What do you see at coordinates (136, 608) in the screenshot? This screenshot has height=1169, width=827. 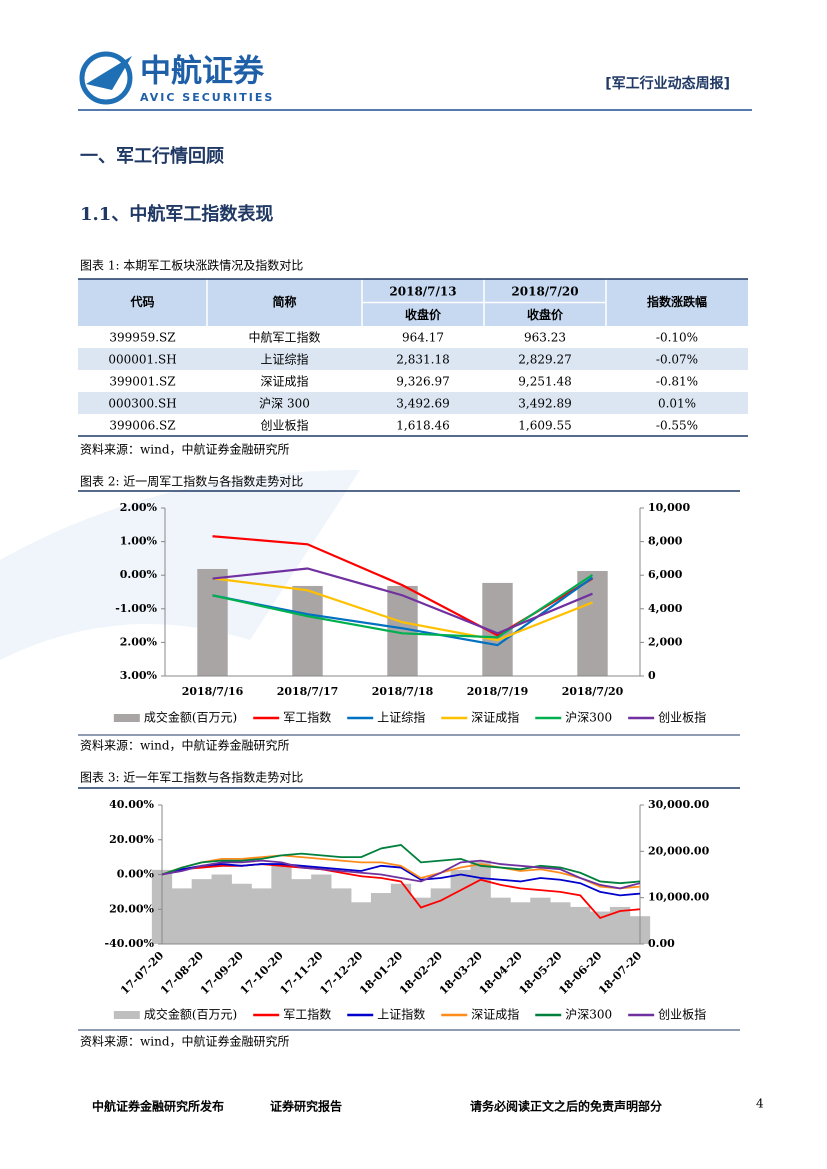 I see `axis-tick-label: -1.00%` at bounding box center [136, 608].